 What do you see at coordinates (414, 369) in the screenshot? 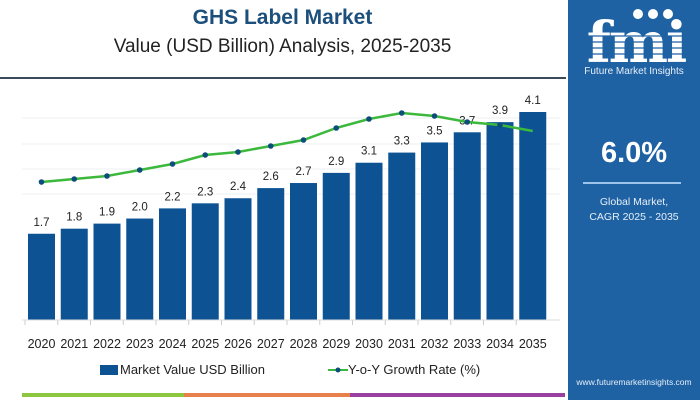
I see `legend-line-label: Y-o-Y Growth Rate (%)` at bounding box center [414, 369].